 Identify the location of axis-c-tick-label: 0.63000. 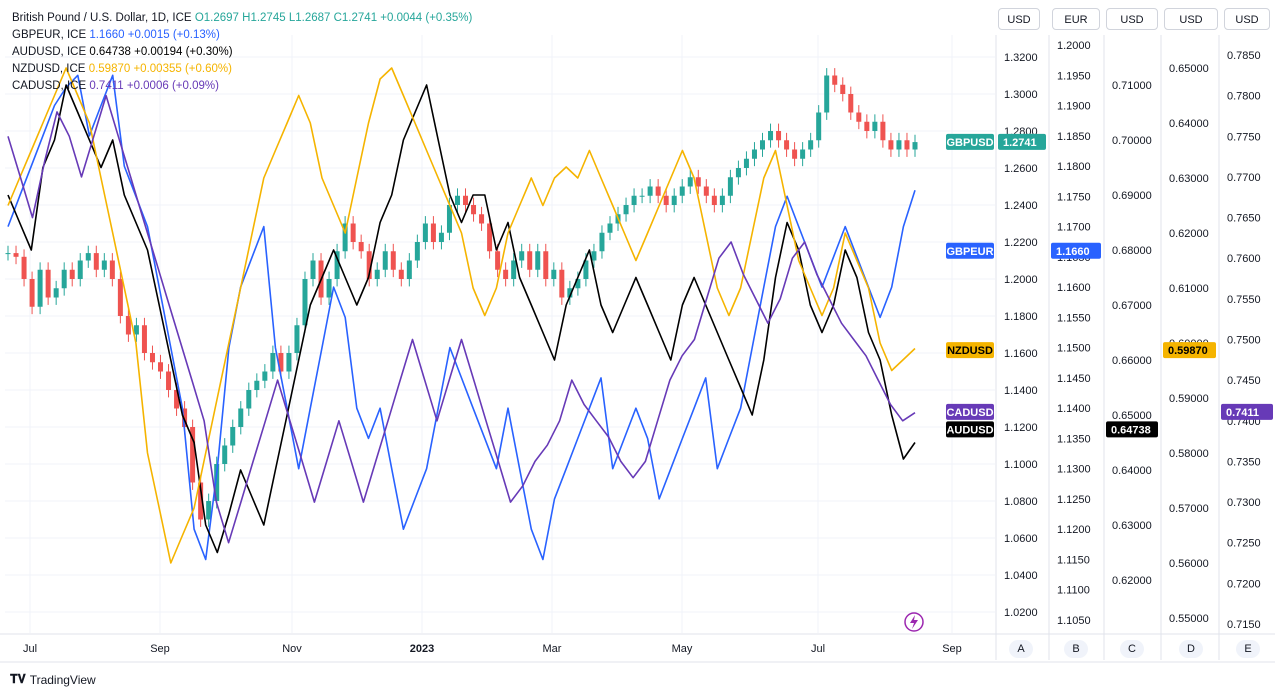
(1132, 526).